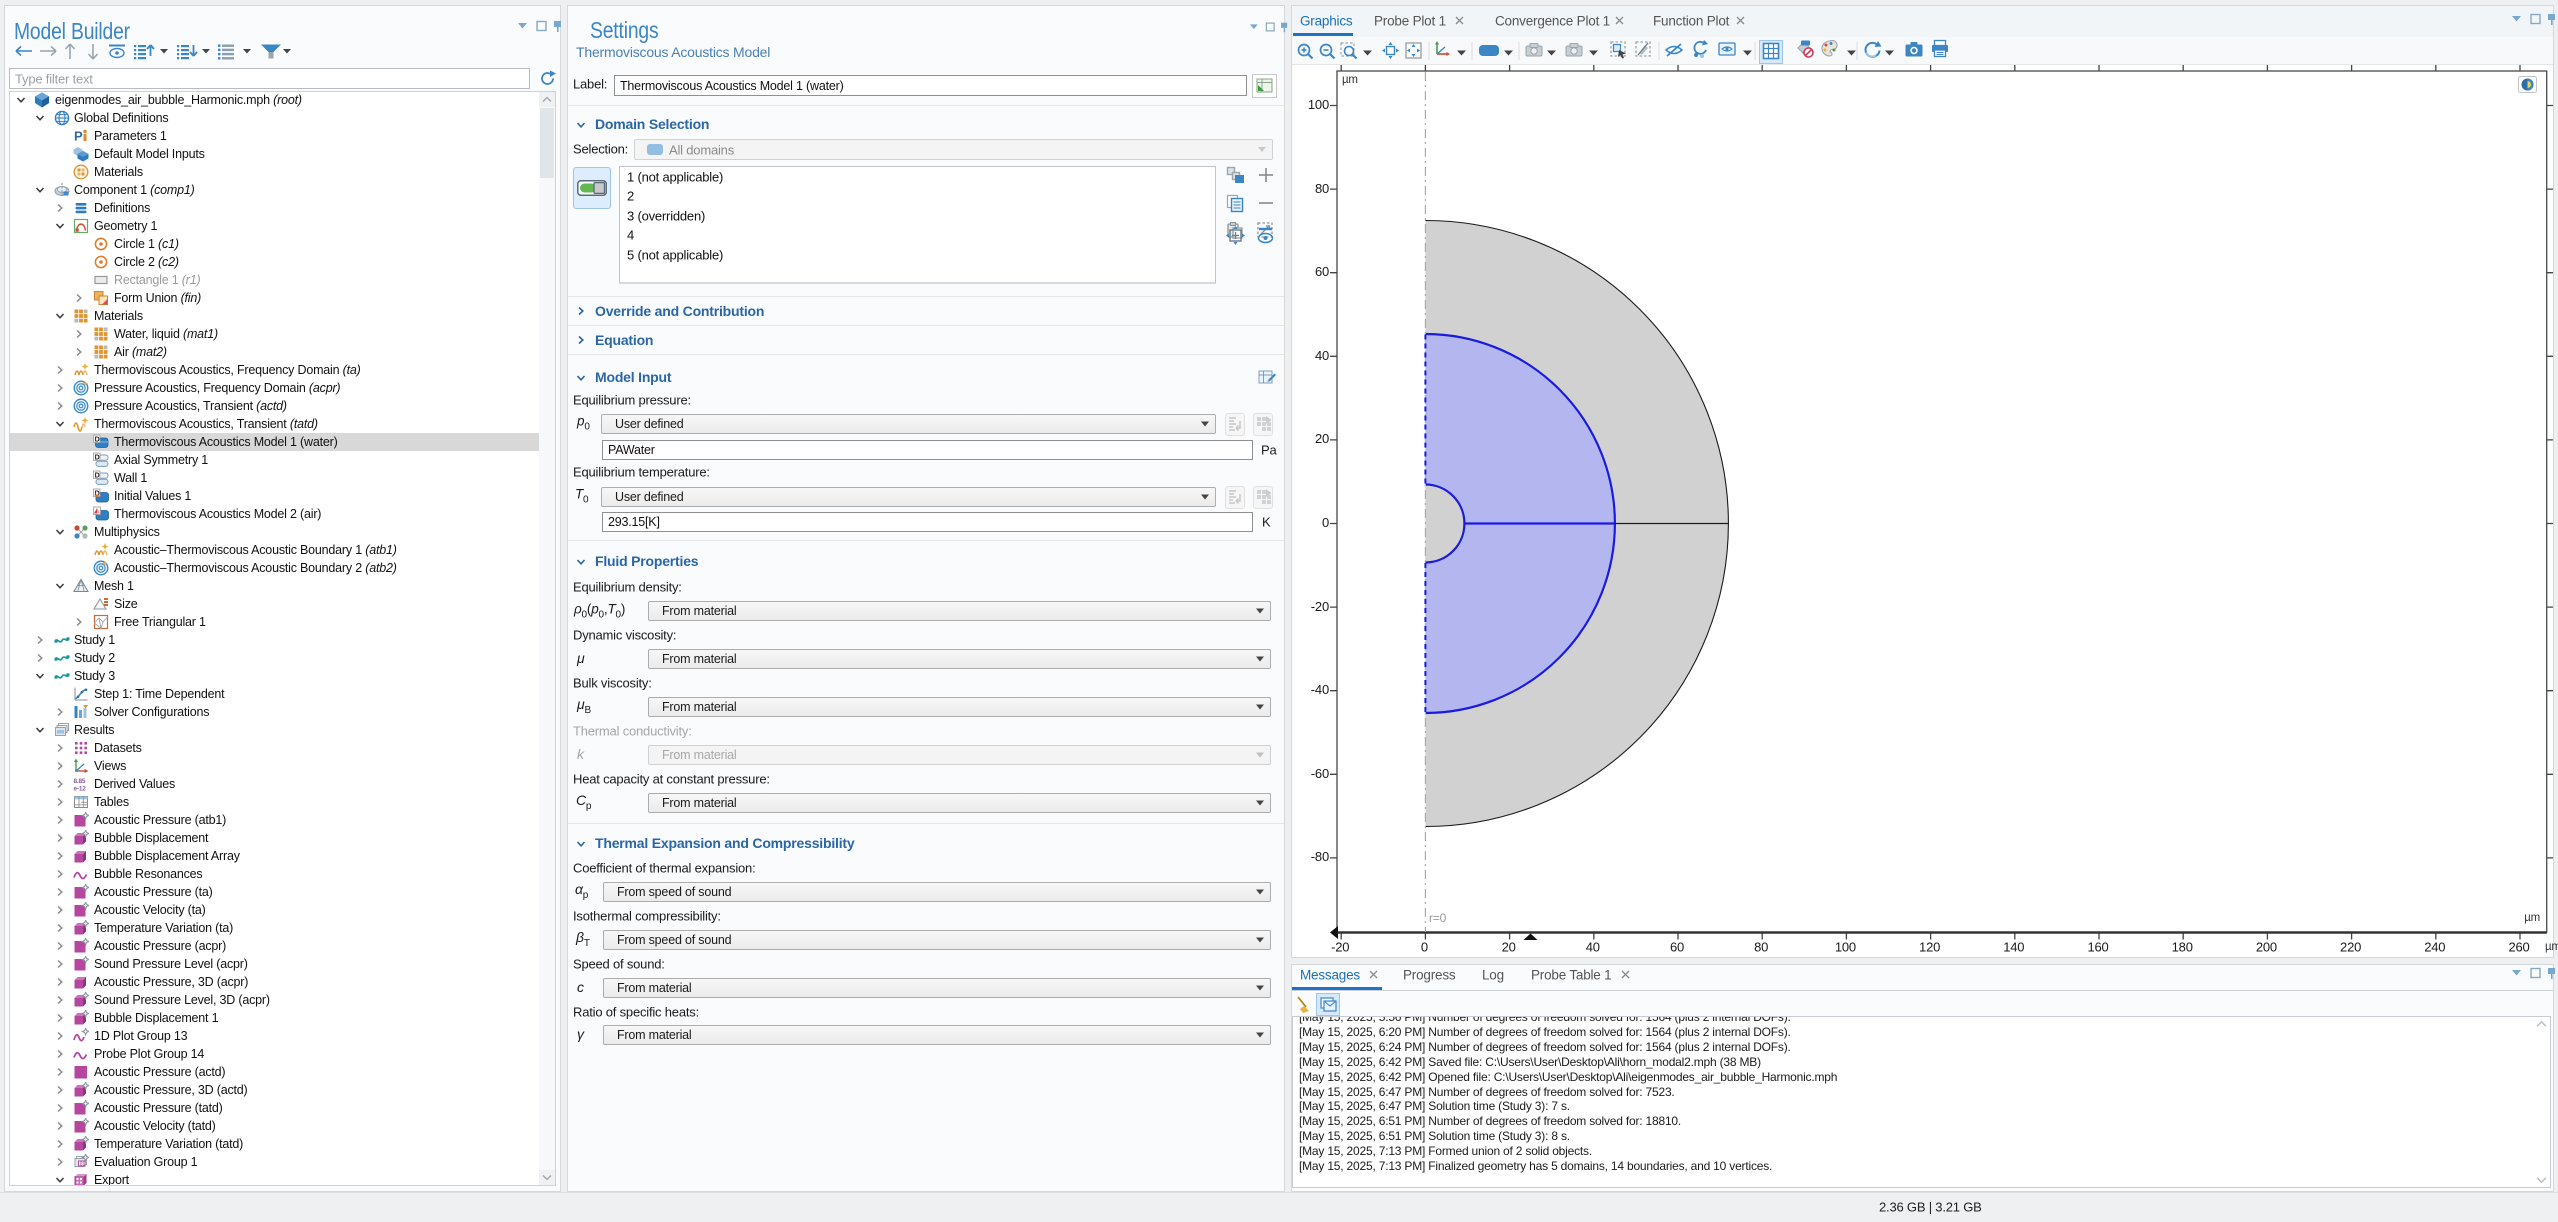 The image size is (2558, 1222). What do you see at coordinates (1438, 918) in the screenshot?
I see `svg-text: r=0` at bounding box center [1438, 918].